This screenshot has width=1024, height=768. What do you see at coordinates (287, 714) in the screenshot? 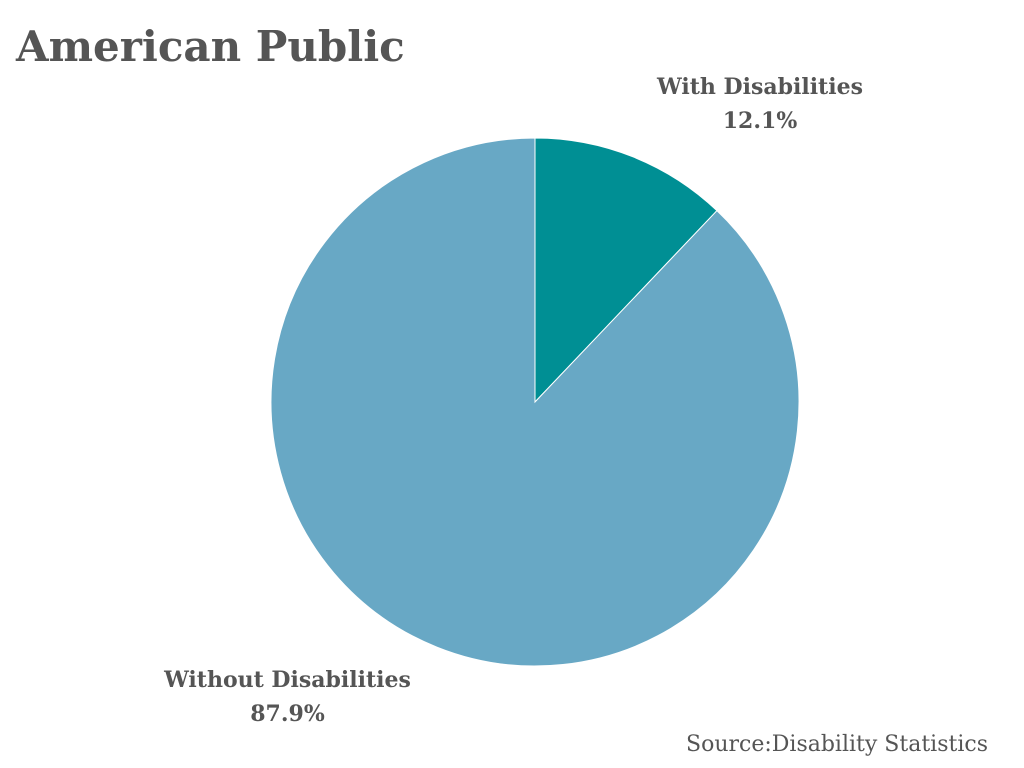
I see `slice-value: 87.9%` at bounding box center [287, 714].